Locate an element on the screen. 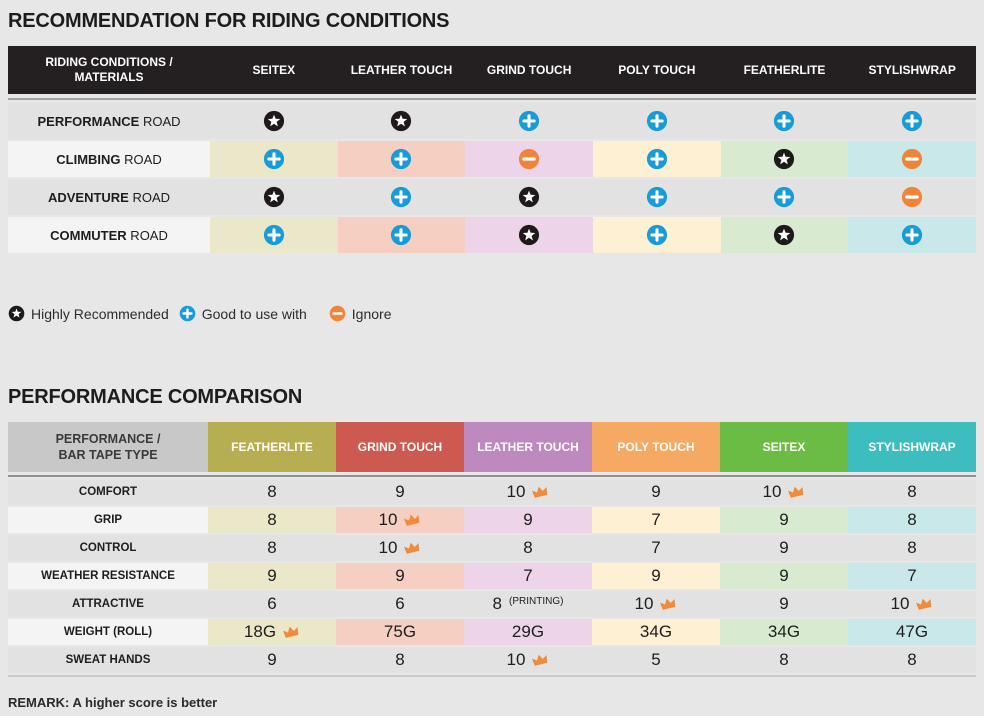  performance-row-comfort: COMFORT 8 9 10 9 10 8 is located at coordinates (492, 492).